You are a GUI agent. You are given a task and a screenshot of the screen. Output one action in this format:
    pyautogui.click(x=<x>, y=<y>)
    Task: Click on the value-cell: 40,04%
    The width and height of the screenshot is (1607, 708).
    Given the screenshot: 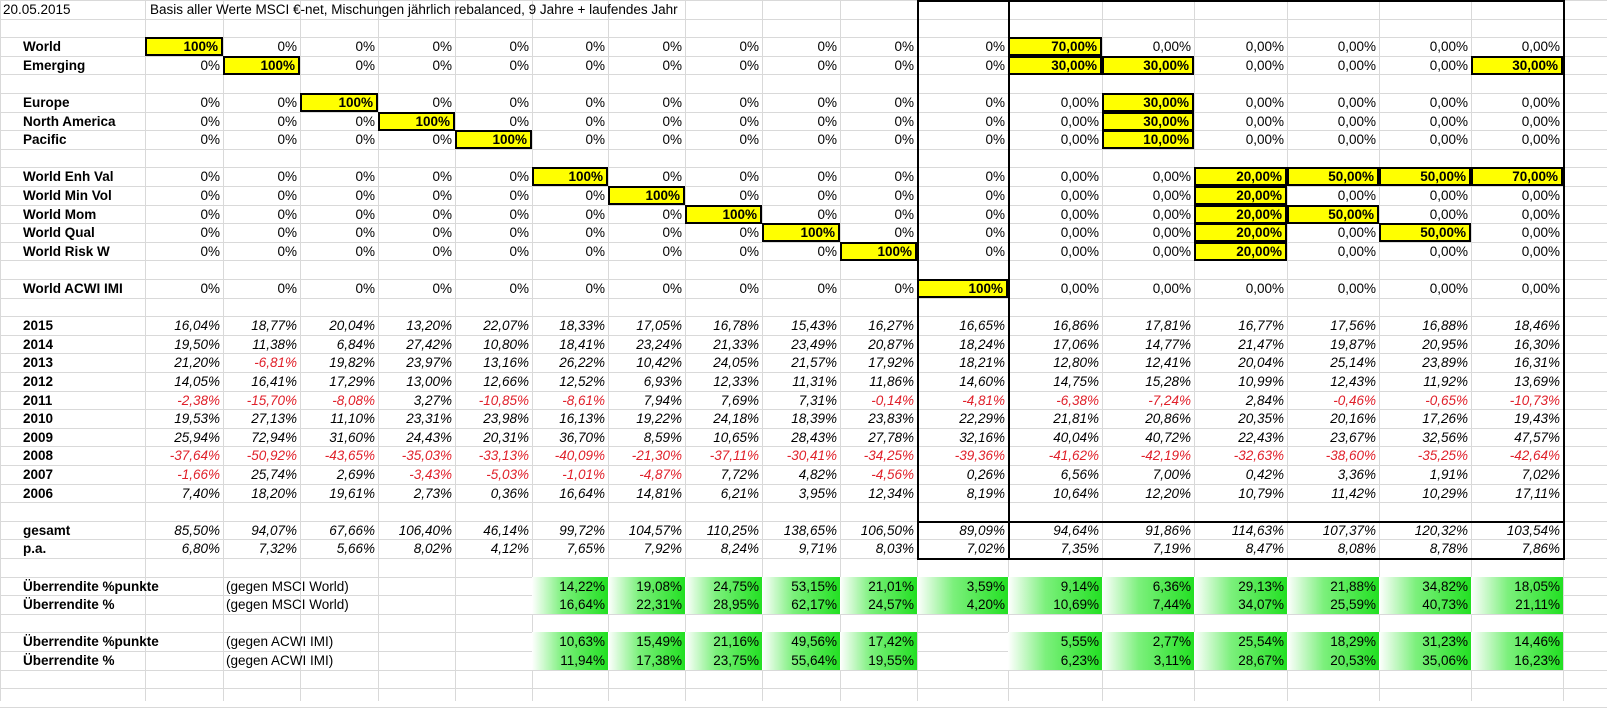 What is the action you would take?
    pyautogui.click(x=1076, y=437)
    